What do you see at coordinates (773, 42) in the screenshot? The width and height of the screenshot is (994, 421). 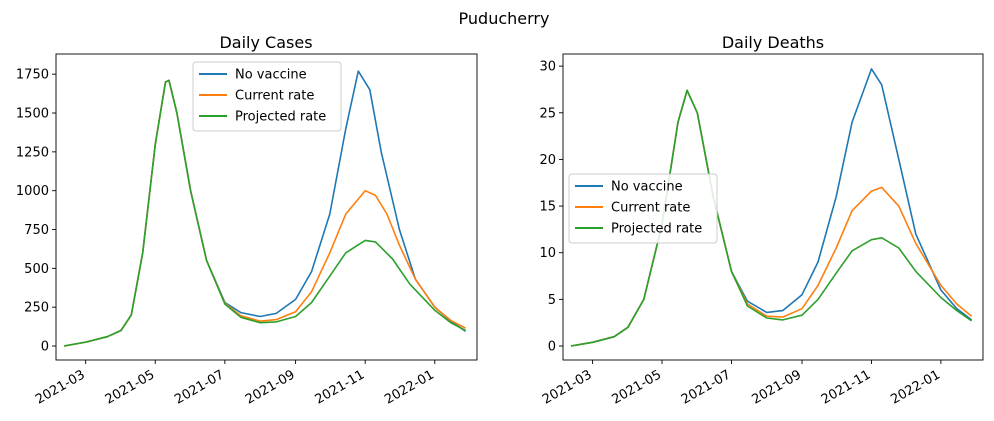 I see `panel-title-daily-deaths: Daily Deaths` at bounding box center [773, 42].